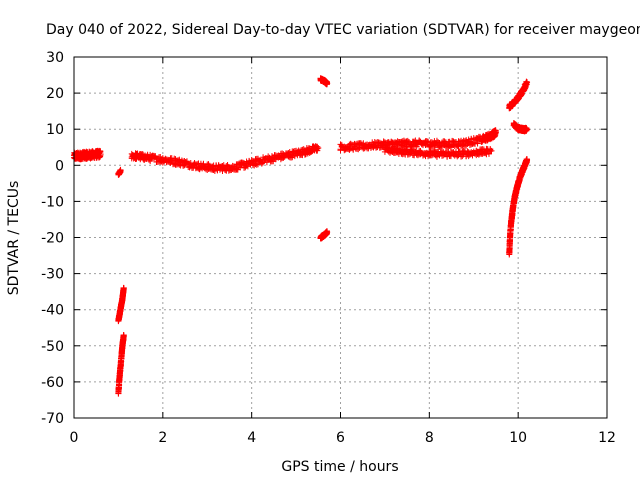 The width and height of the screenshot is (640, 480). I want to click on y-tick-label: -40, so click(52, 311).